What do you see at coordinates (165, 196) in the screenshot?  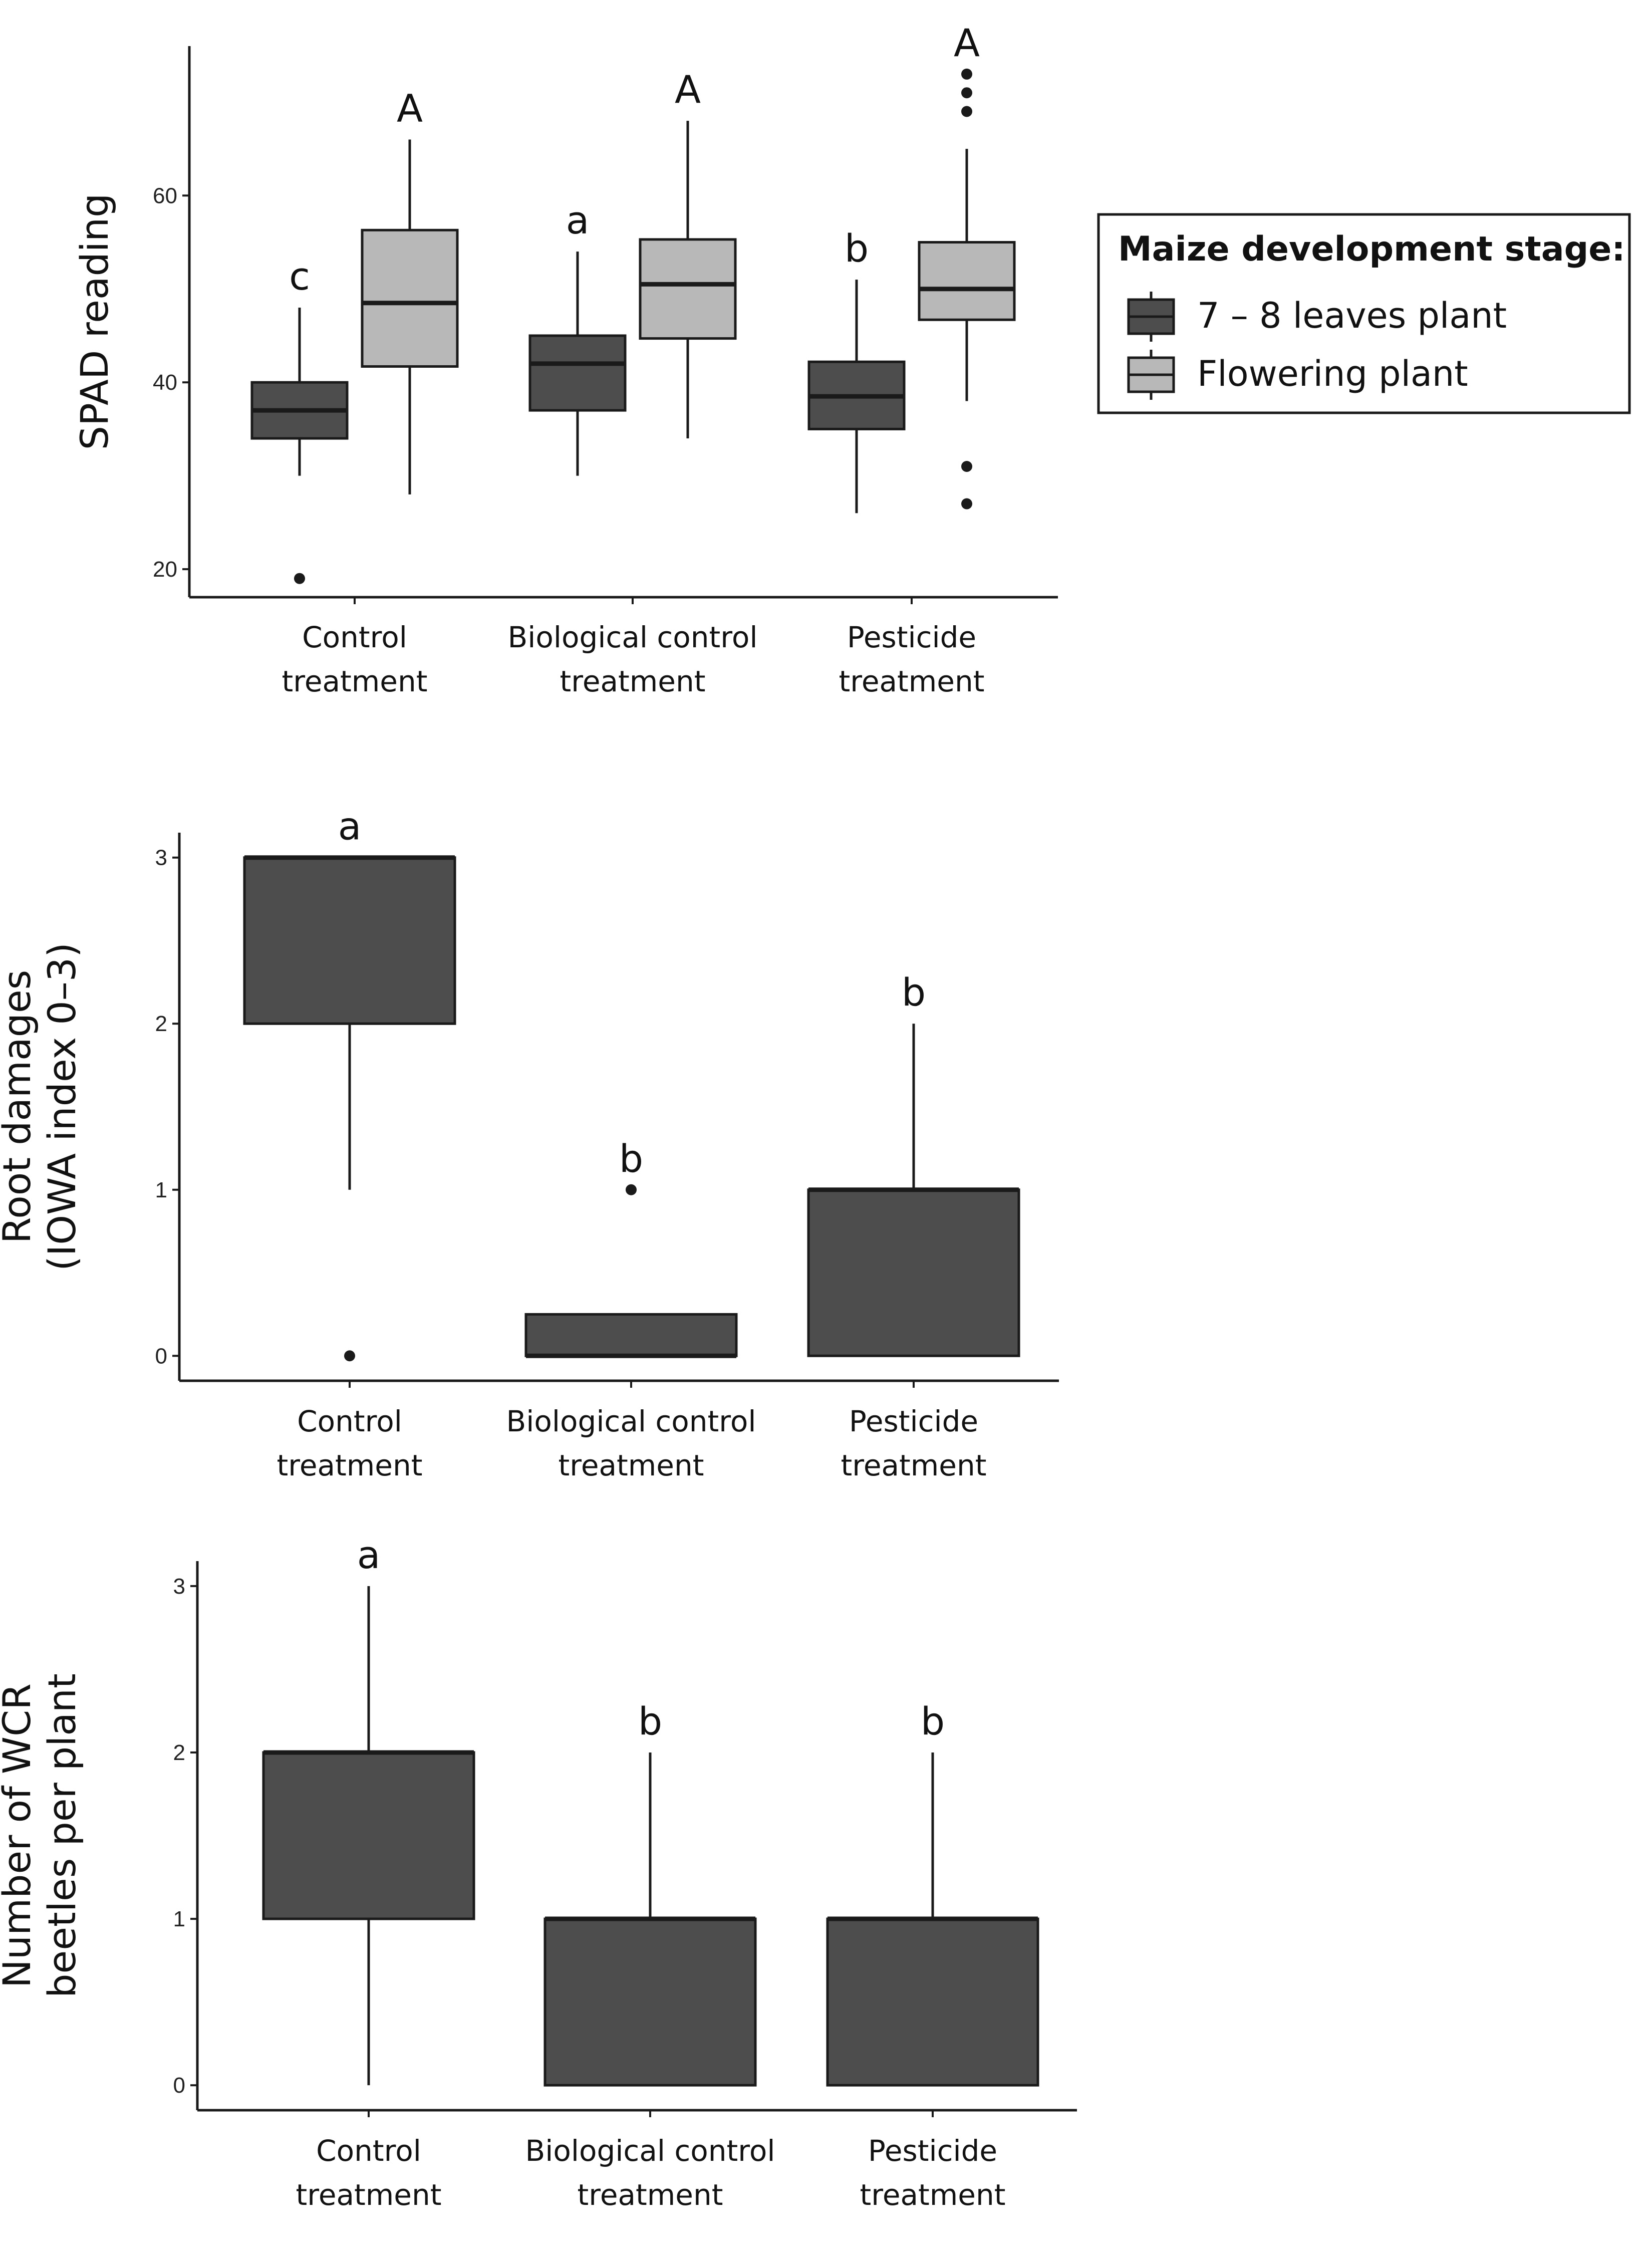 I see `y-tick-label: 60` at bounding box center [165, 196].